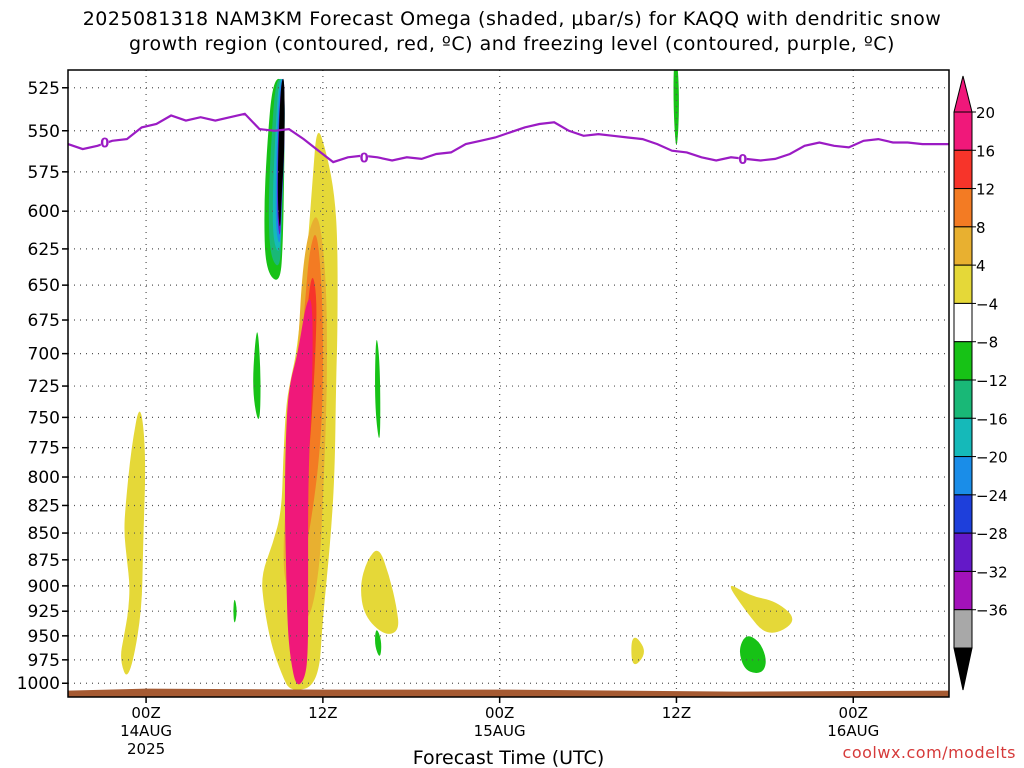 Image resolution: width=1024 pixels, height=768 pixels. I want to click on y-tick-label-700: 700, so click(44, 355).